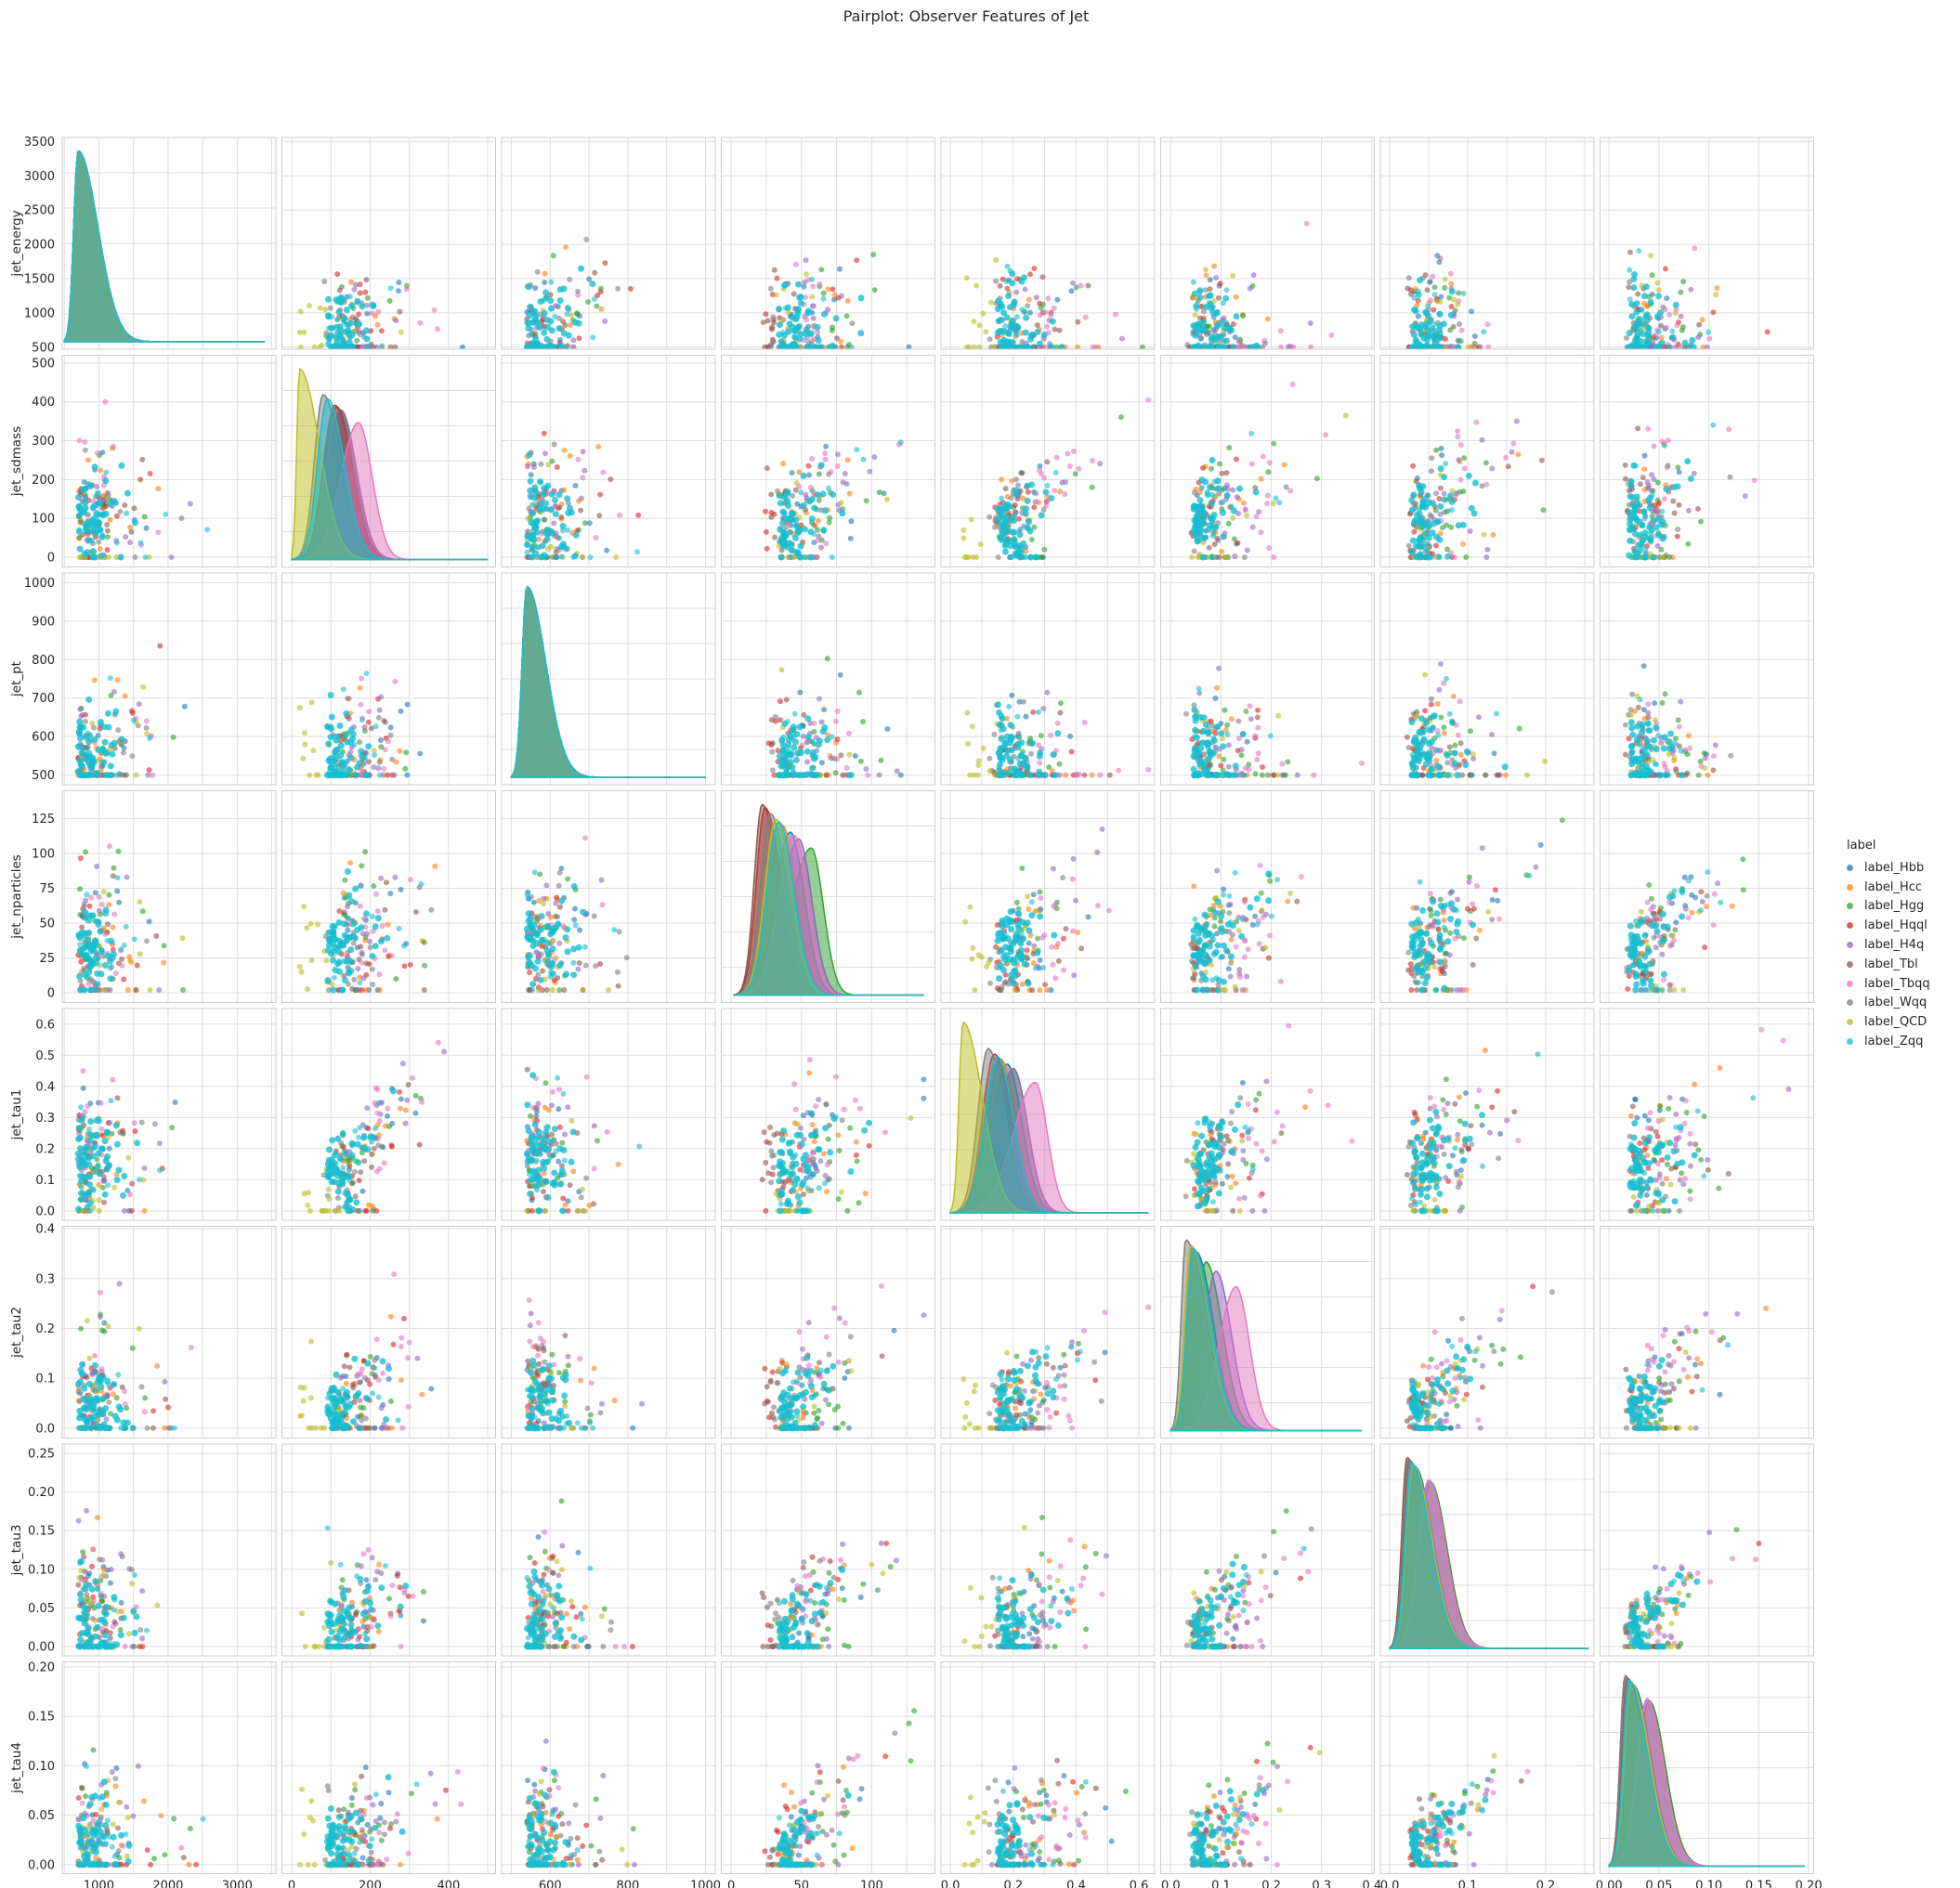 The width and height of the screenshot is (1960, 1888). Describe the element at coordinates (1689, 491) in the screenshot. I see `panel-marks` at that location.